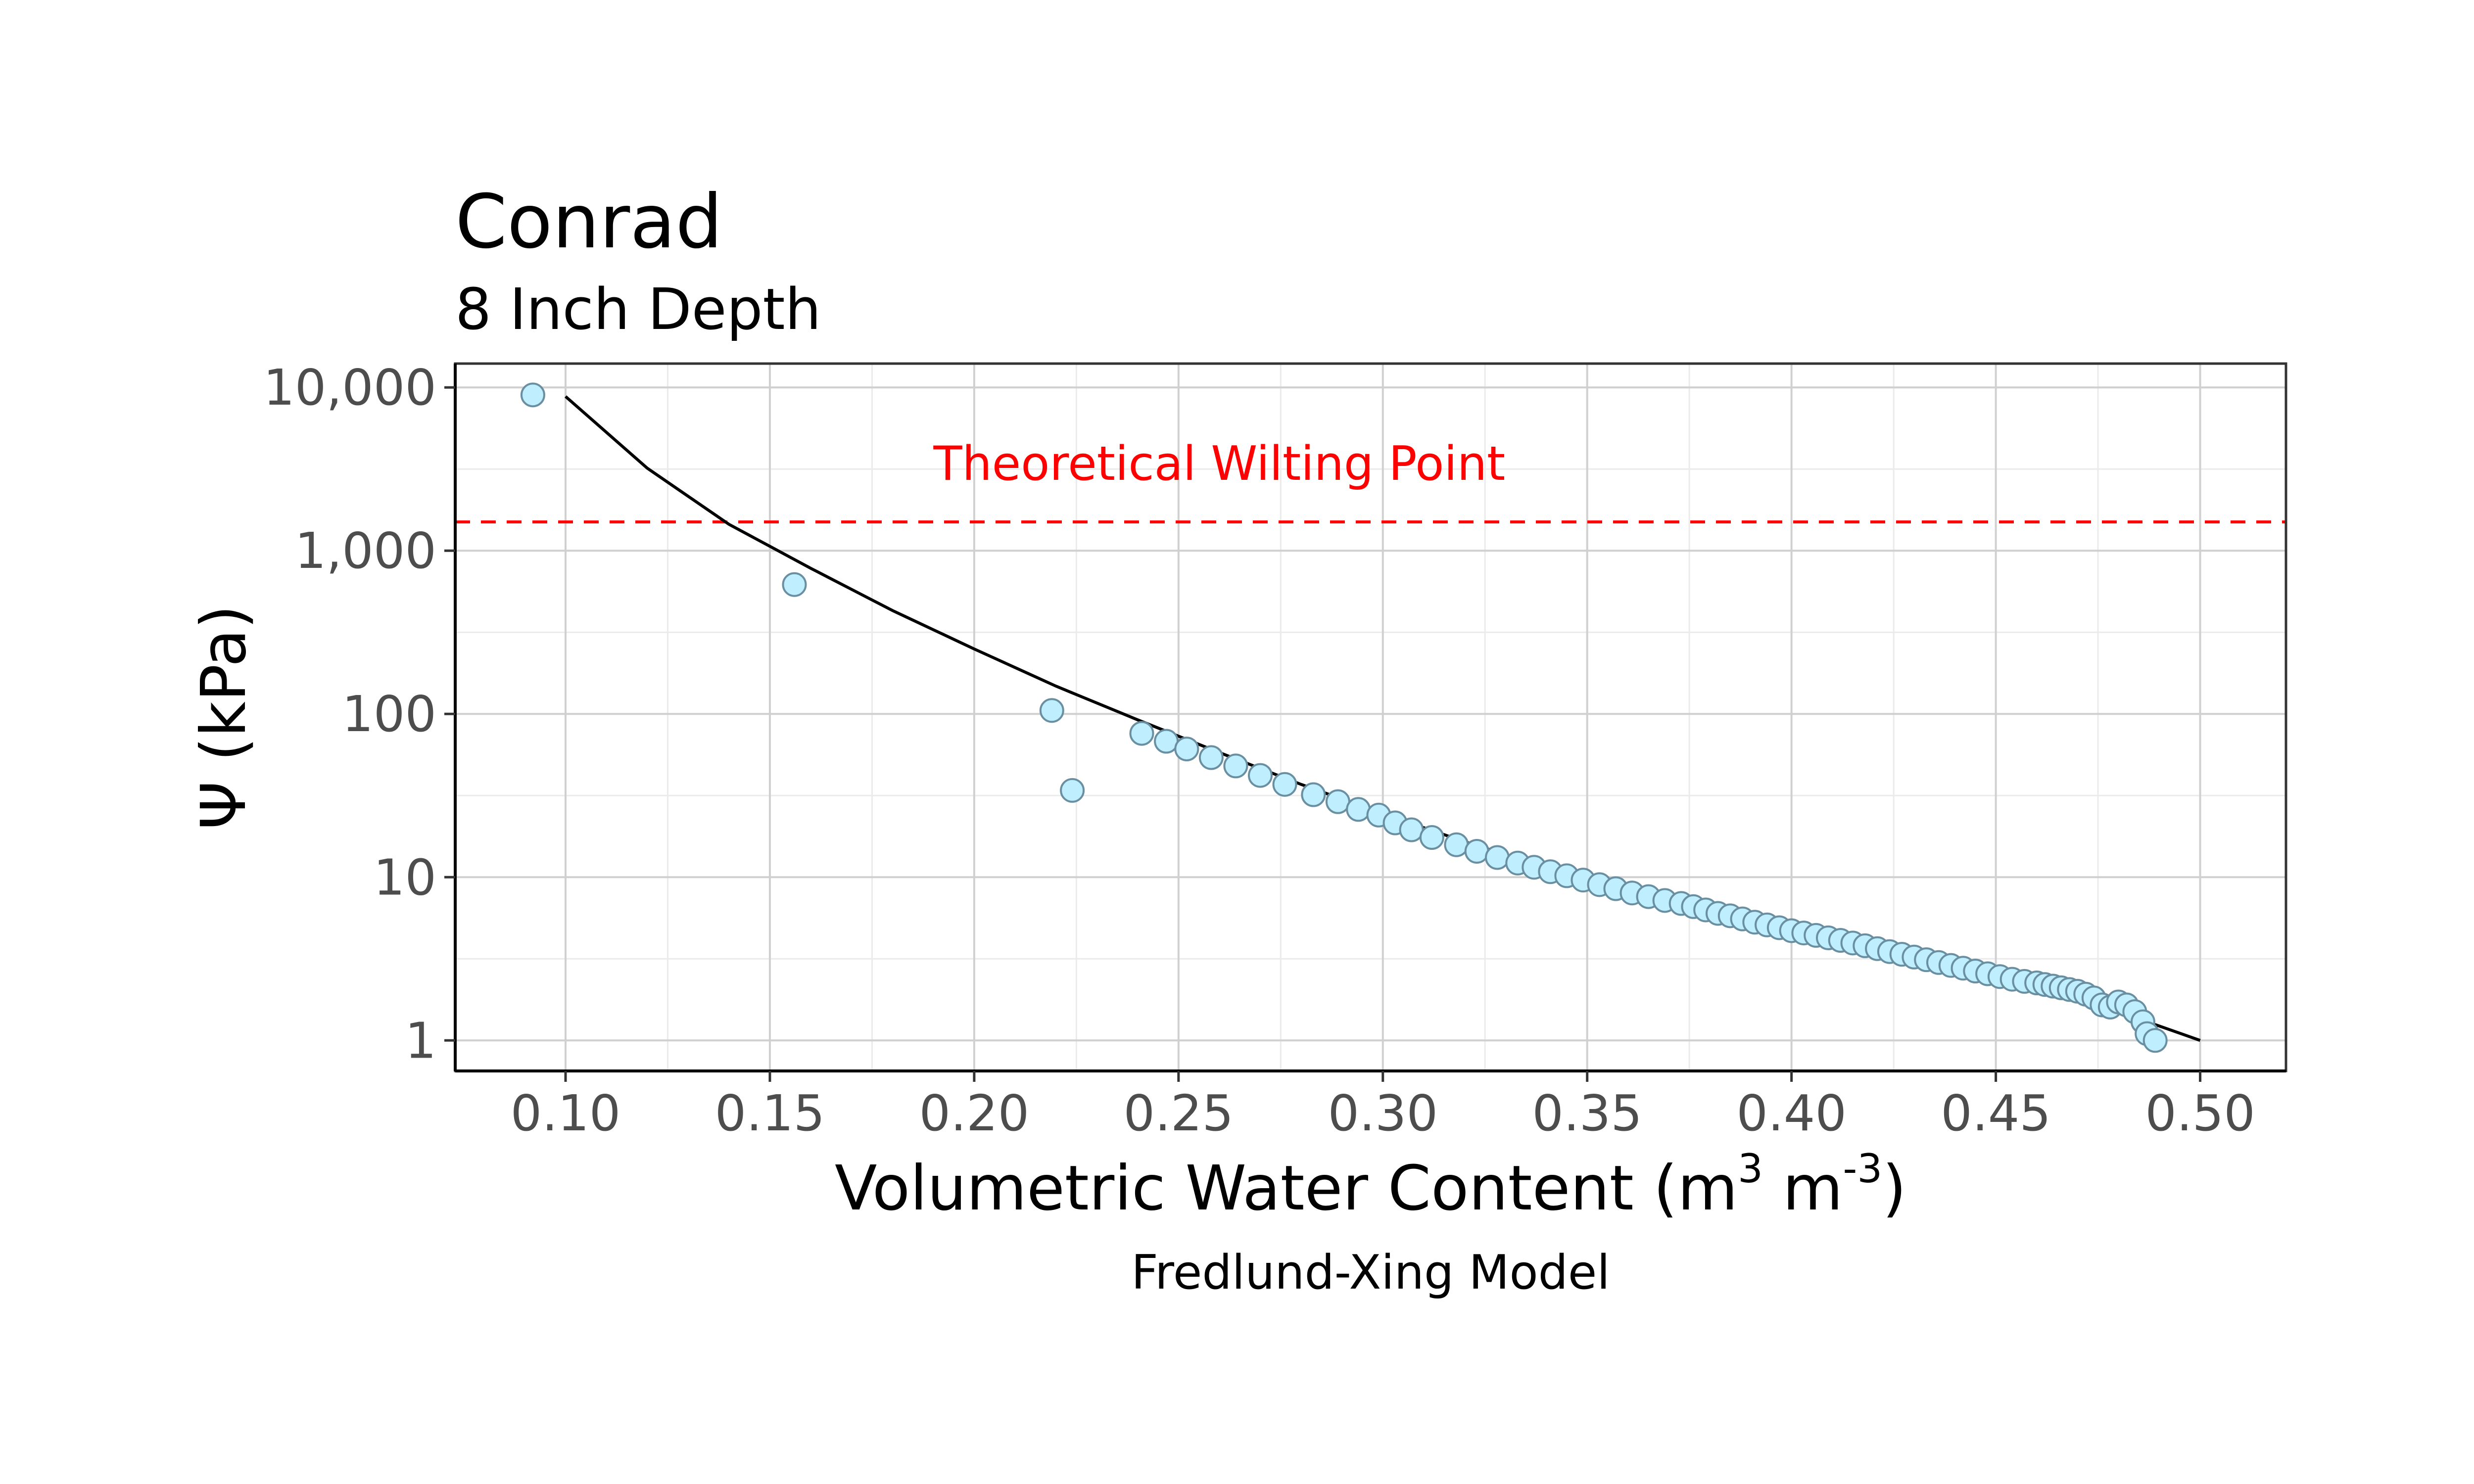 The height and width of the screenshot is (1484, 2474). I want to click on x-tick-label: 0.35, so click(1587, 1113).